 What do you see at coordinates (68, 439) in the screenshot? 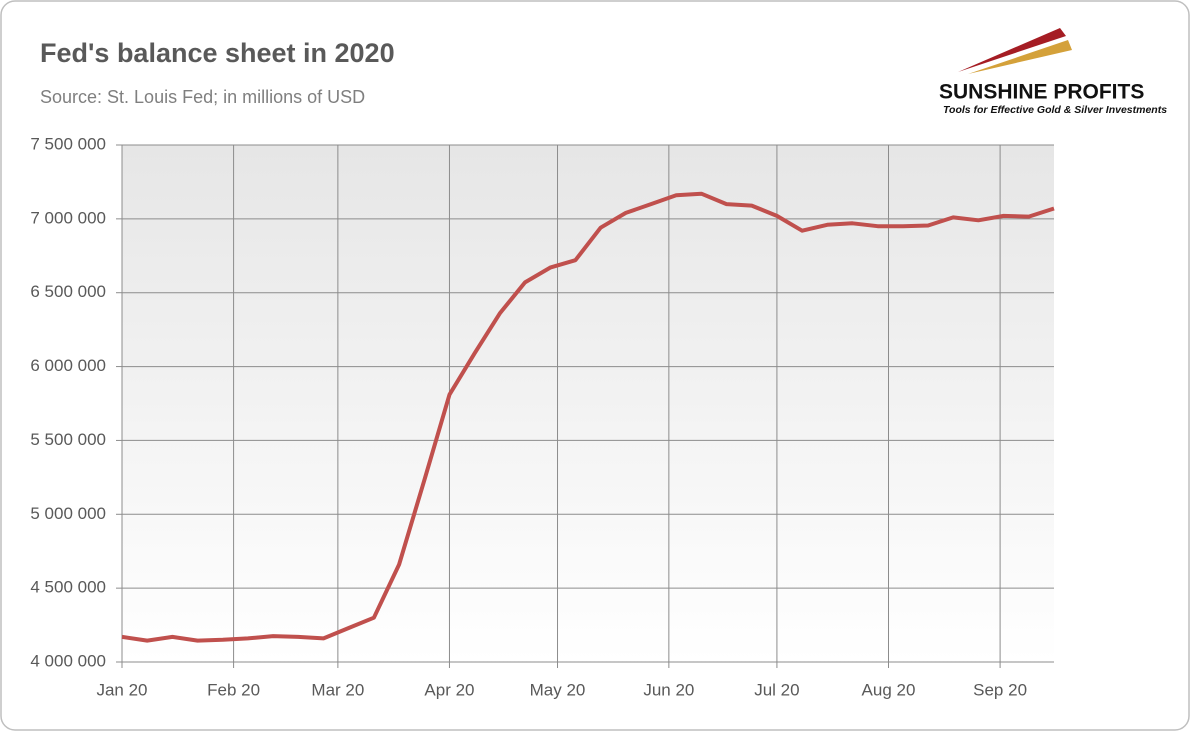
I see `y-tick-label: 5 500 000` at bounding box center [68, 439].